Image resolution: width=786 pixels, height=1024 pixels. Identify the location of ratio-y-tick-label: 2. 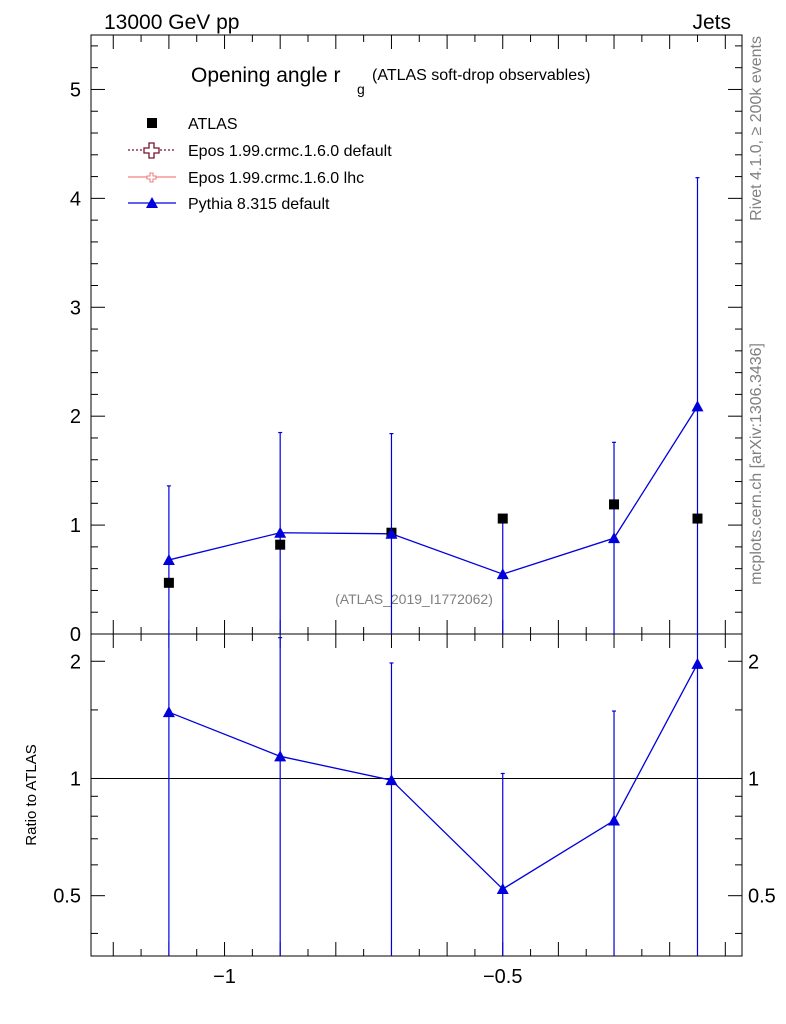
(75, 662).